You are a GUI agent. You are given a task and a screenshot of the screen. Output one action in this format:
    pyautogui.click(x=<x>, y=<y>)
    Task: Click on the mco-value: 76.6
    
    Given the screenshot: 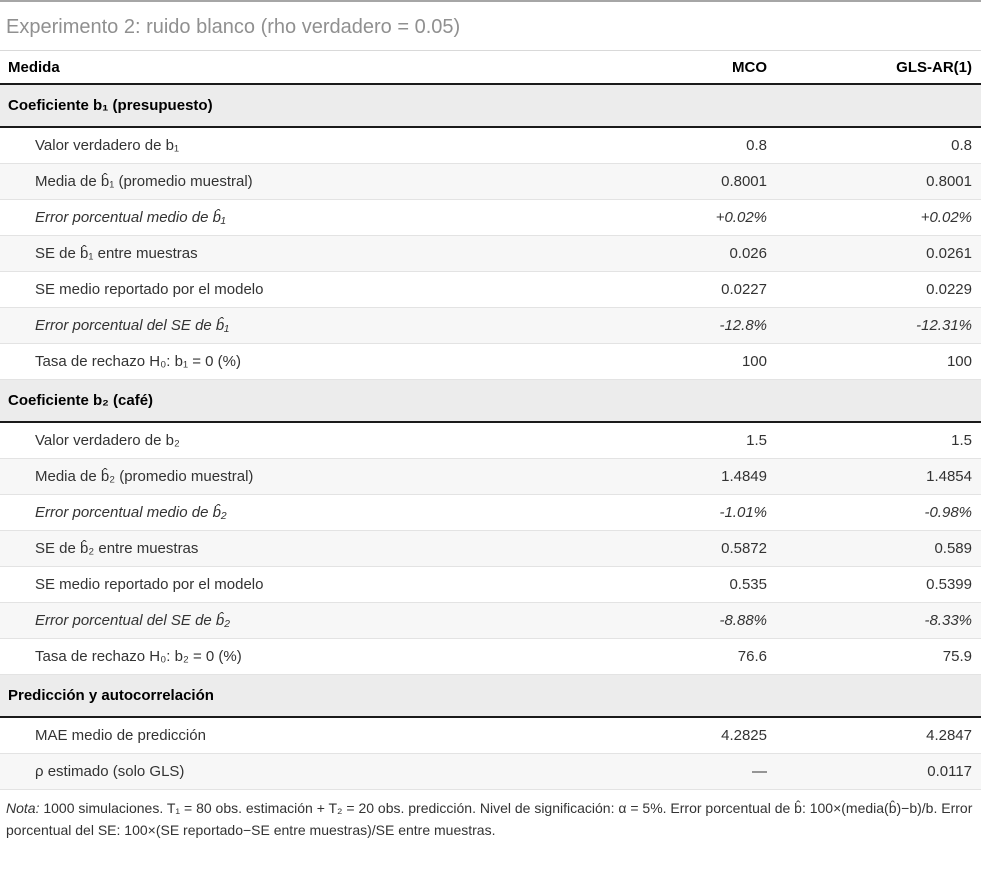 What is the action you would take?
    pyautogui.click(x=681, y=656)
    